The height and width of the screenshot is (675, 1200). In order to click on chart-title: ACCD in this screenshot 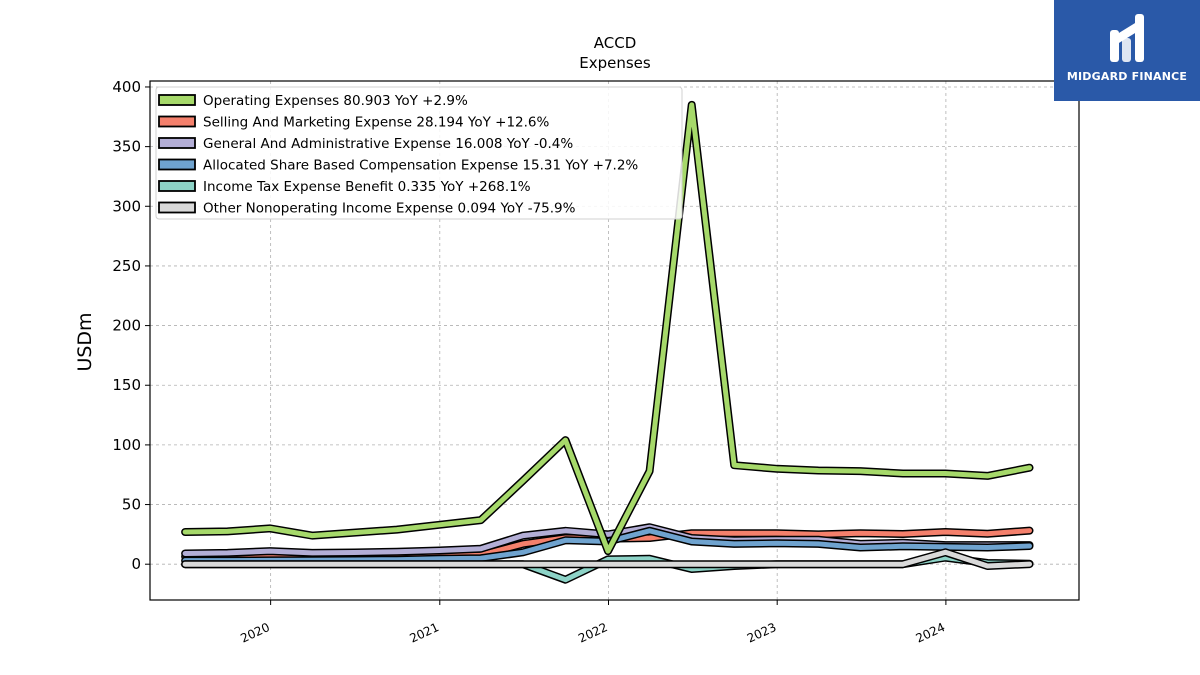, I will do `click(615, 43)`.